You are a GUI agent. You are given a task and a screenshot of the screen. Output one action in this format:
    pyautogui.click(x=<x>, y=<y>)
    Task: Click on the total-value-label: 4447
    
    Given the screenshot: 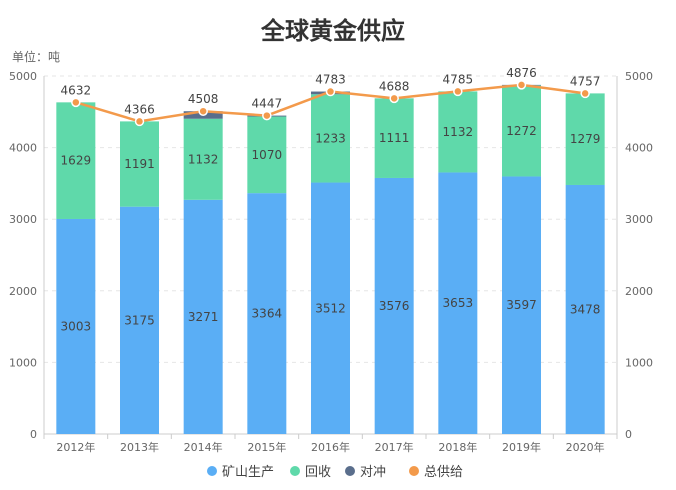 What is the action you would take?
    pyautogui.click(x=267, y=104)
    